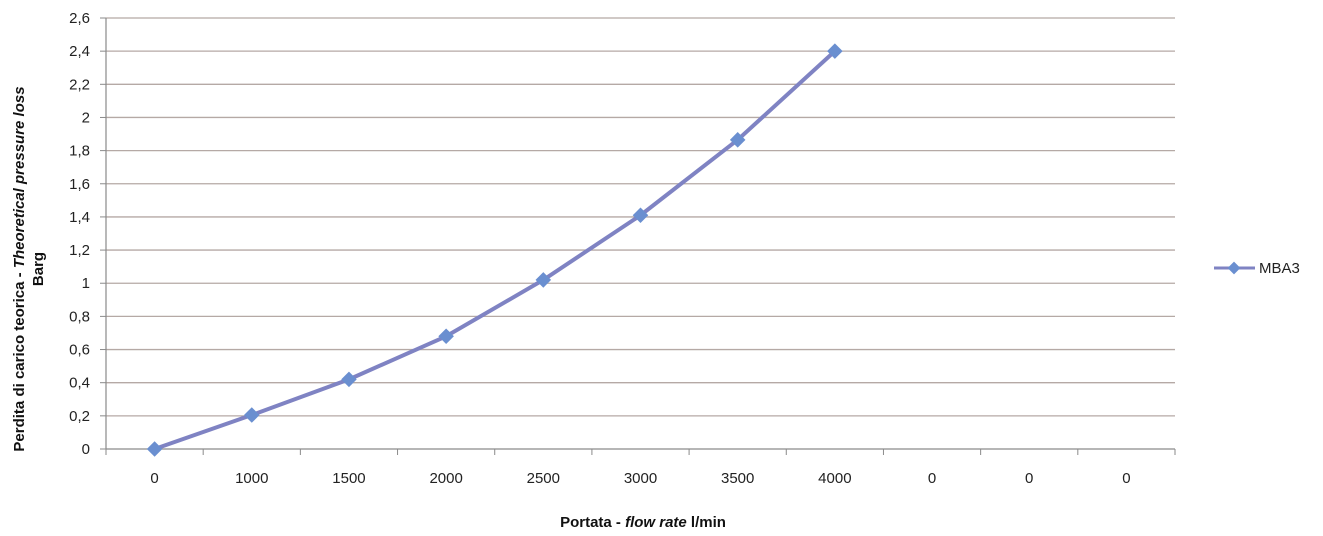 The height and width of the screenshot is (536, 1323). What do you see at coordinates (1257, 268) in the screenshot?
I see `legend: MBA3` at bounding box center [1257, 268].